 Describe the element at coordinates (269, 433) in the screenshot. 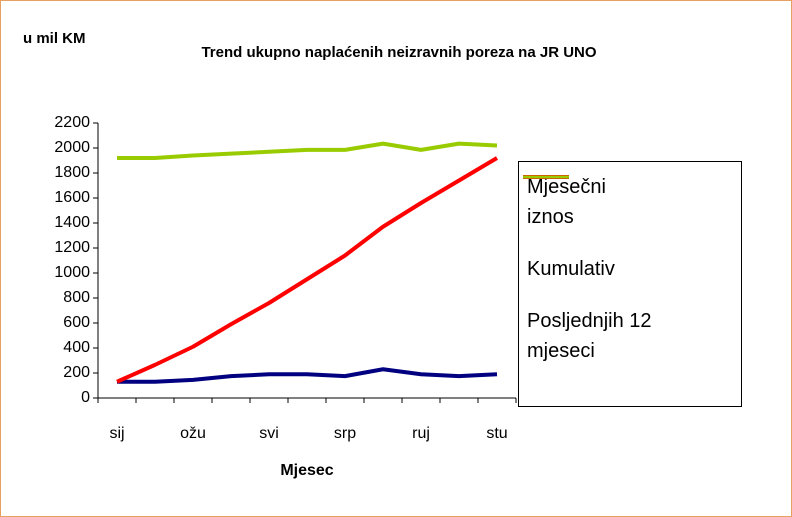

I see `x-tick-label: svi` at that location.